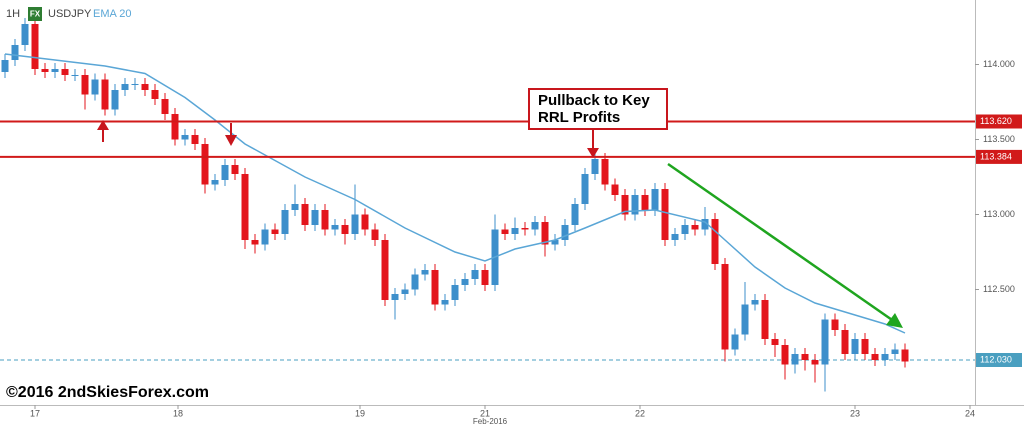 The width and height of the screenshot is (1024, 427). I want to click on y-tick-label: 113.000, so click(999, 214).